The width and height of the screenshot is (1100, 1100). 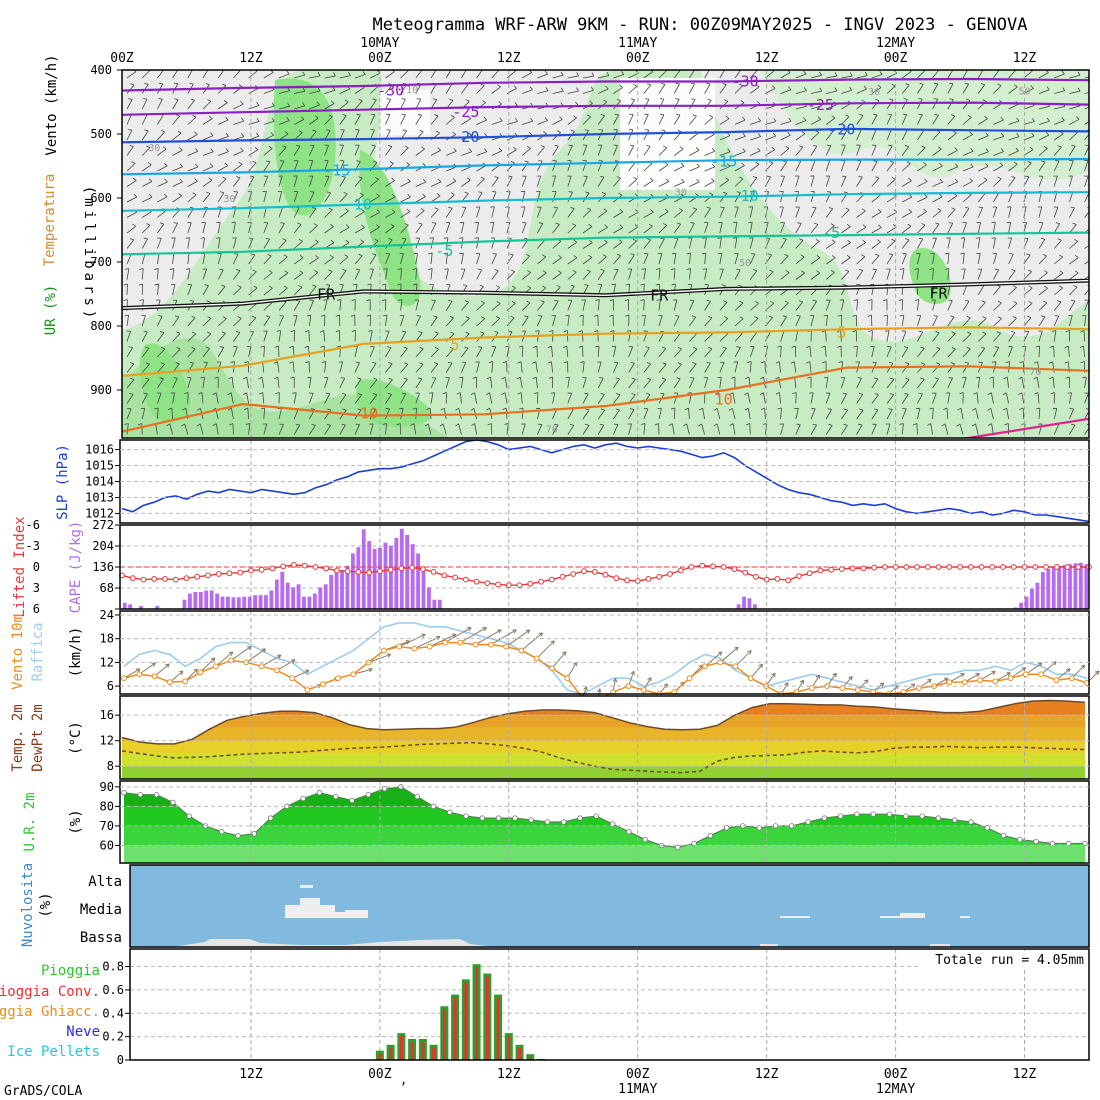 What do you see at coordinates (28, 905) in the screenshot?
I see `cloud-ylabel: Nuvolosita` at bounding box center [28, 905].